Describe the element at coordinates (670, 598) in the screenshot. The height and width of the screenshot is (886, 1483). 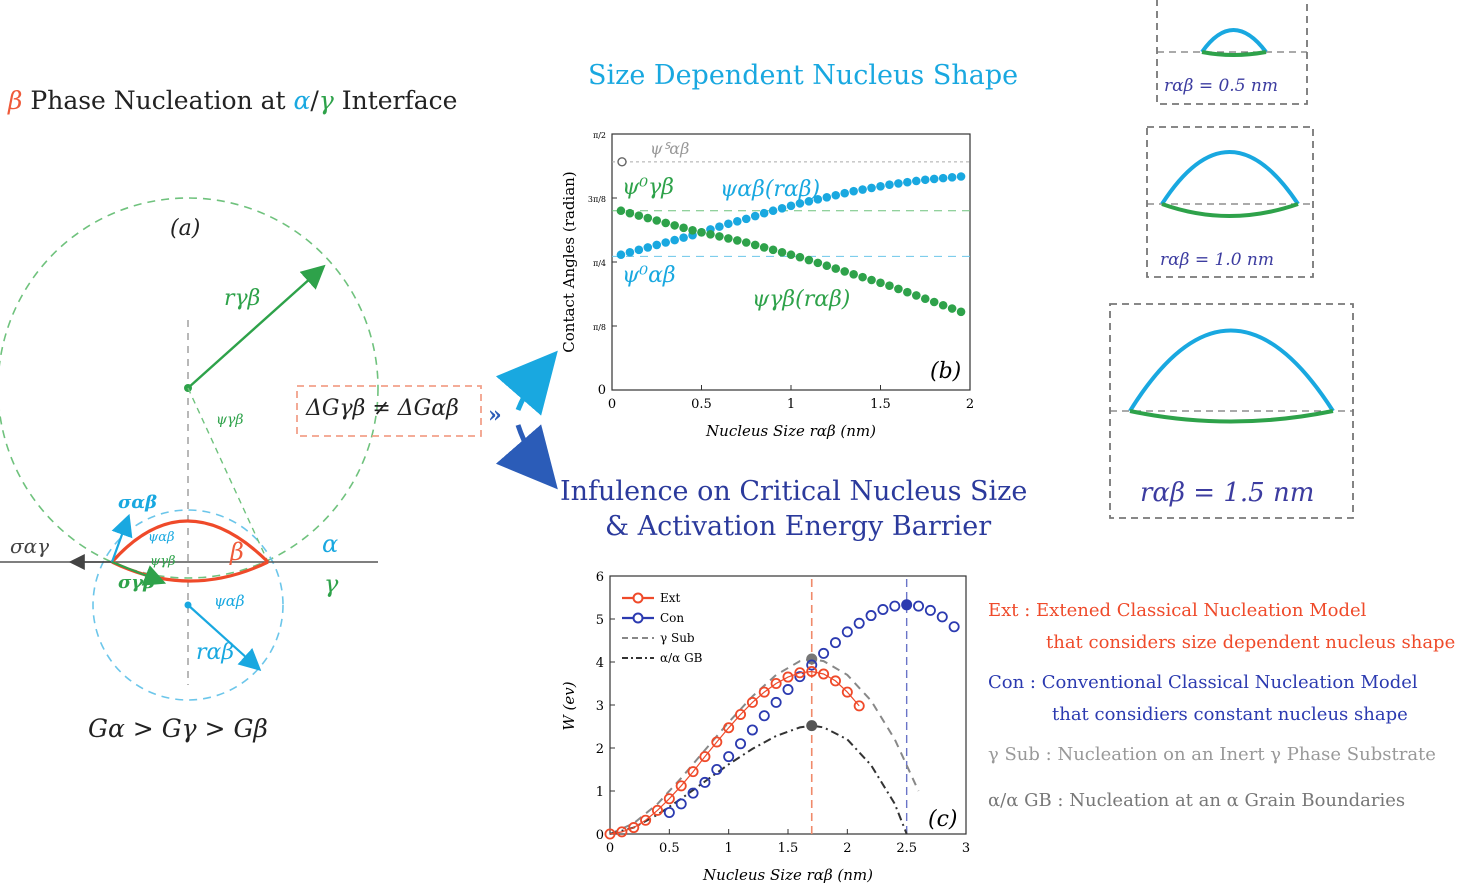
I see `legend-label-0: Ext` at that location.